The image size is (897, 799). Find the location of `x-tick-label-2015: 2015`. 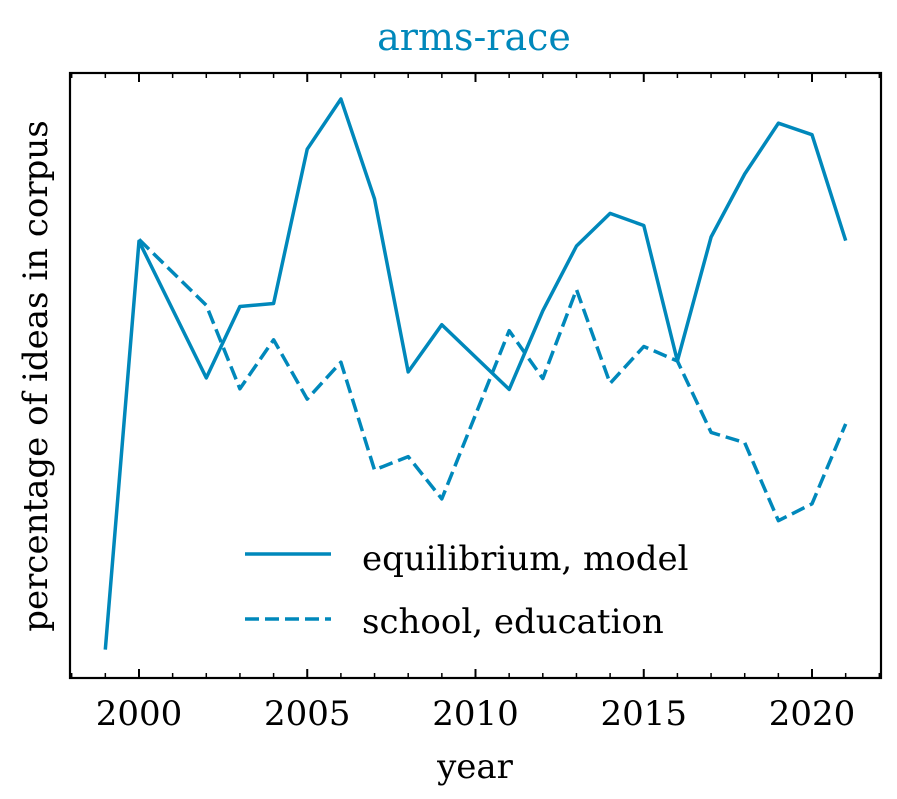

x-tick-label-2015: 2015 is located at coordinates (643, 714).